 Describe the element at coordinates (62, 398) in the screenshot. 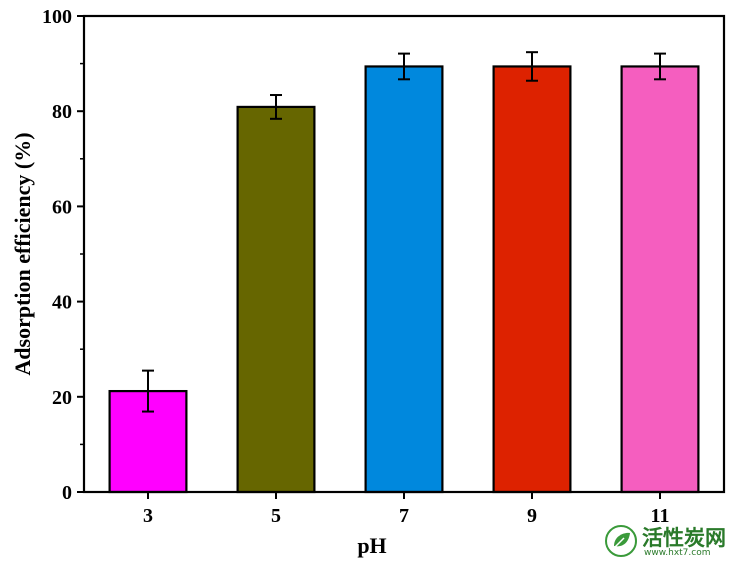

I see `y-tick-label-20: 20` at that location.